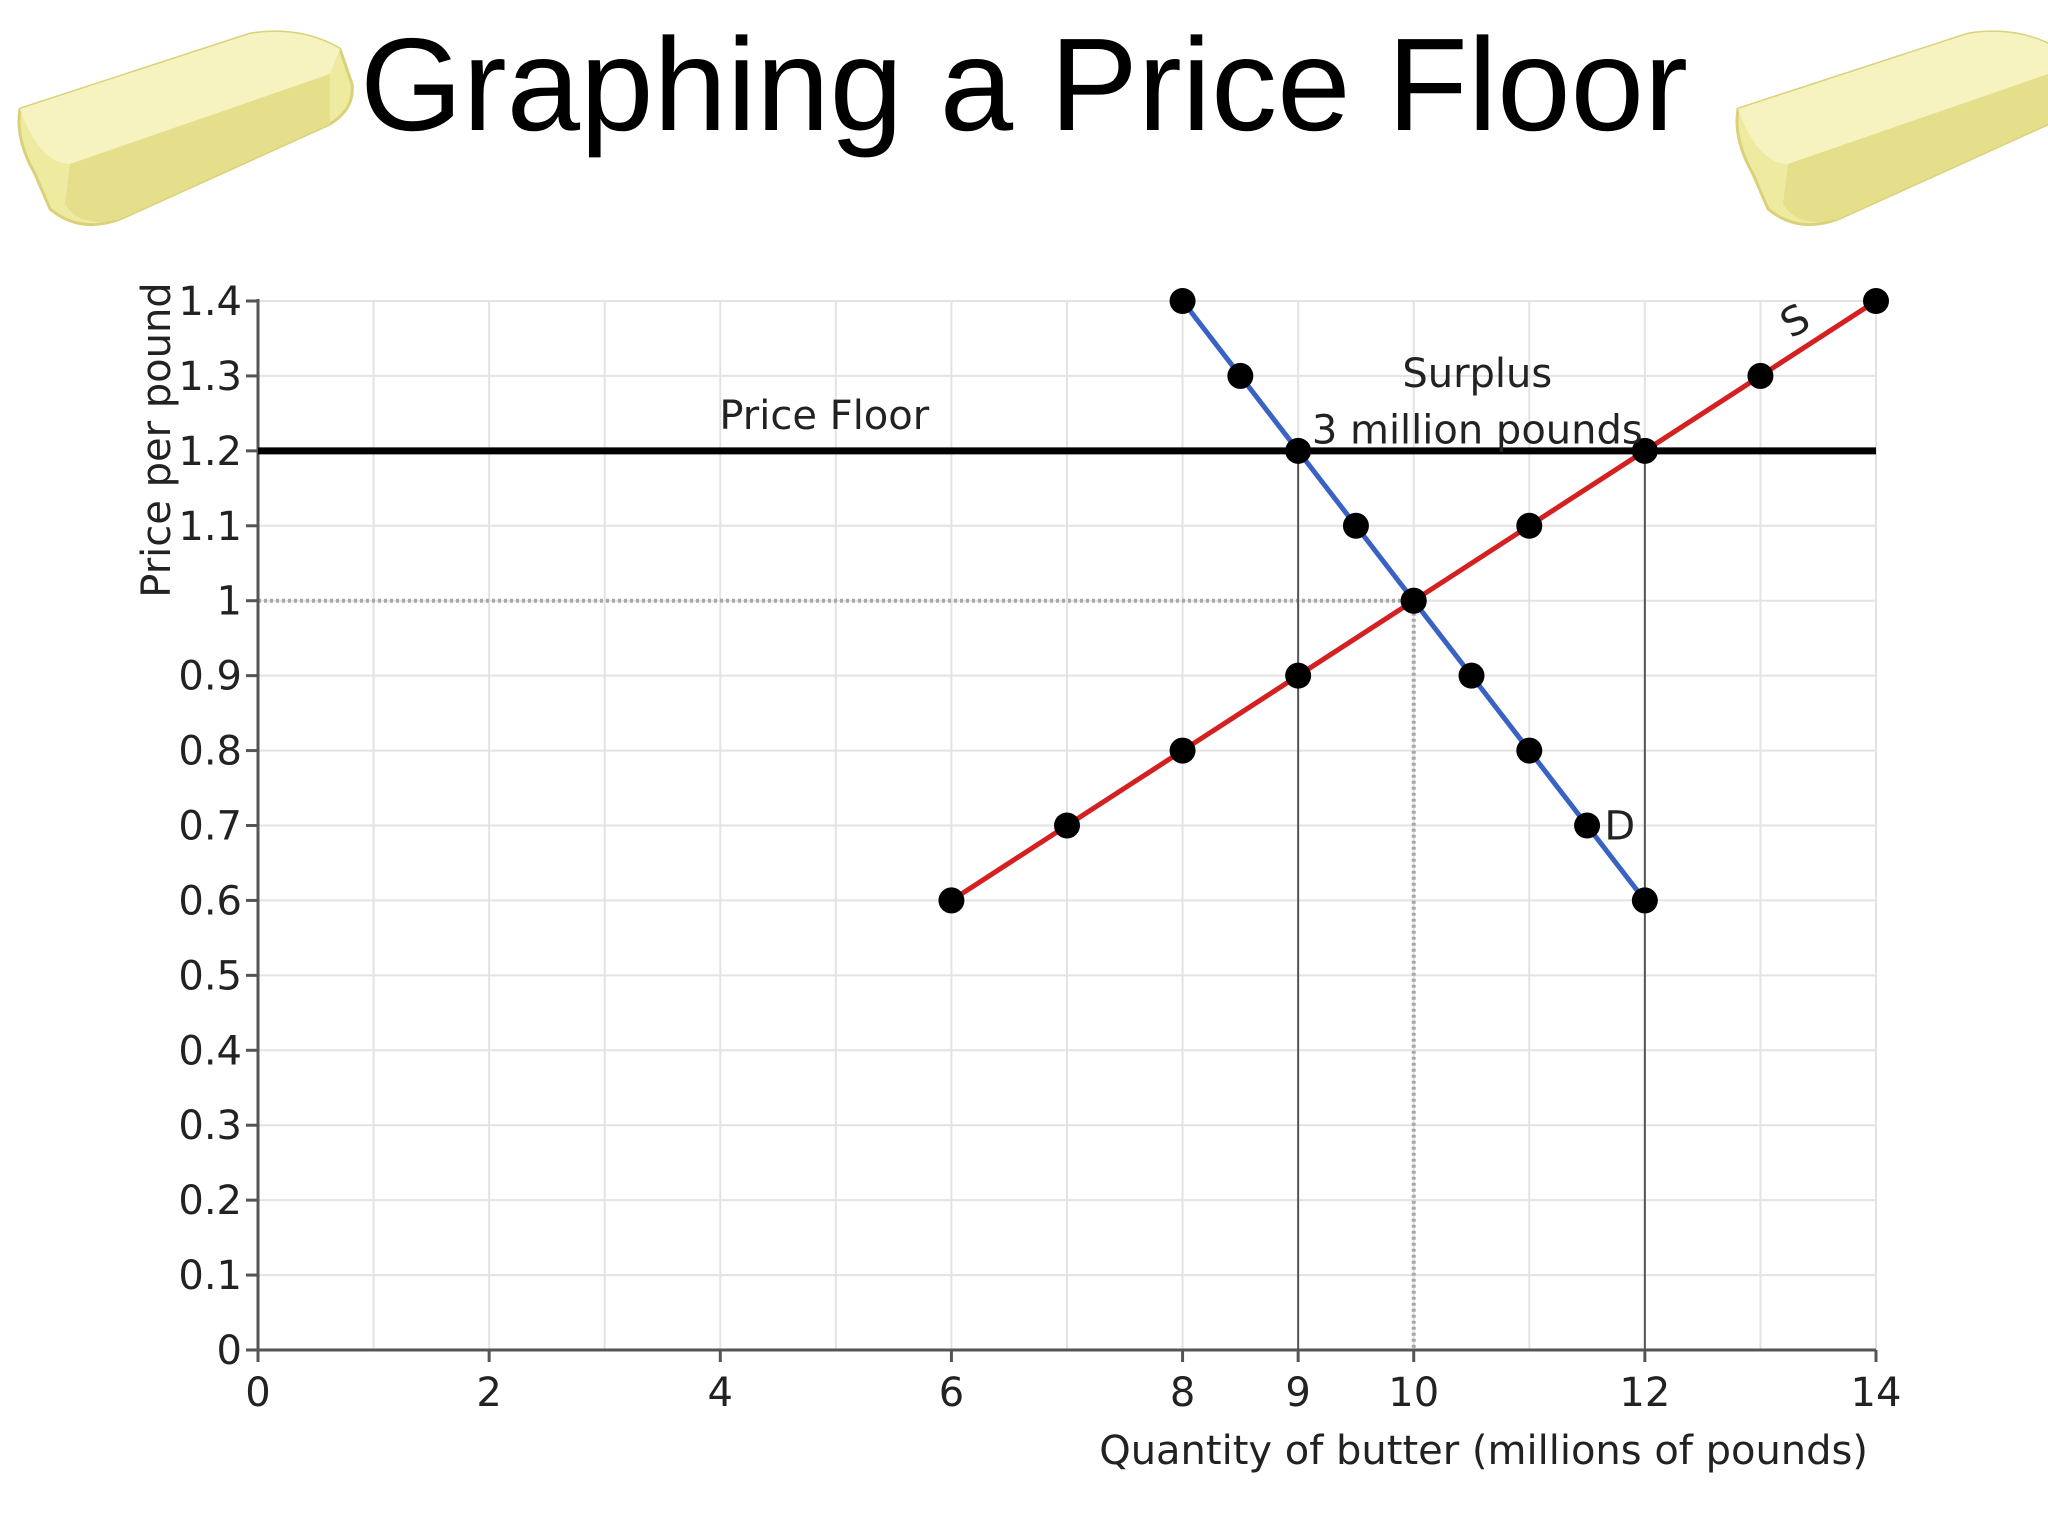  I want to click on y-tick-label: 1.2, so click(210, 452).